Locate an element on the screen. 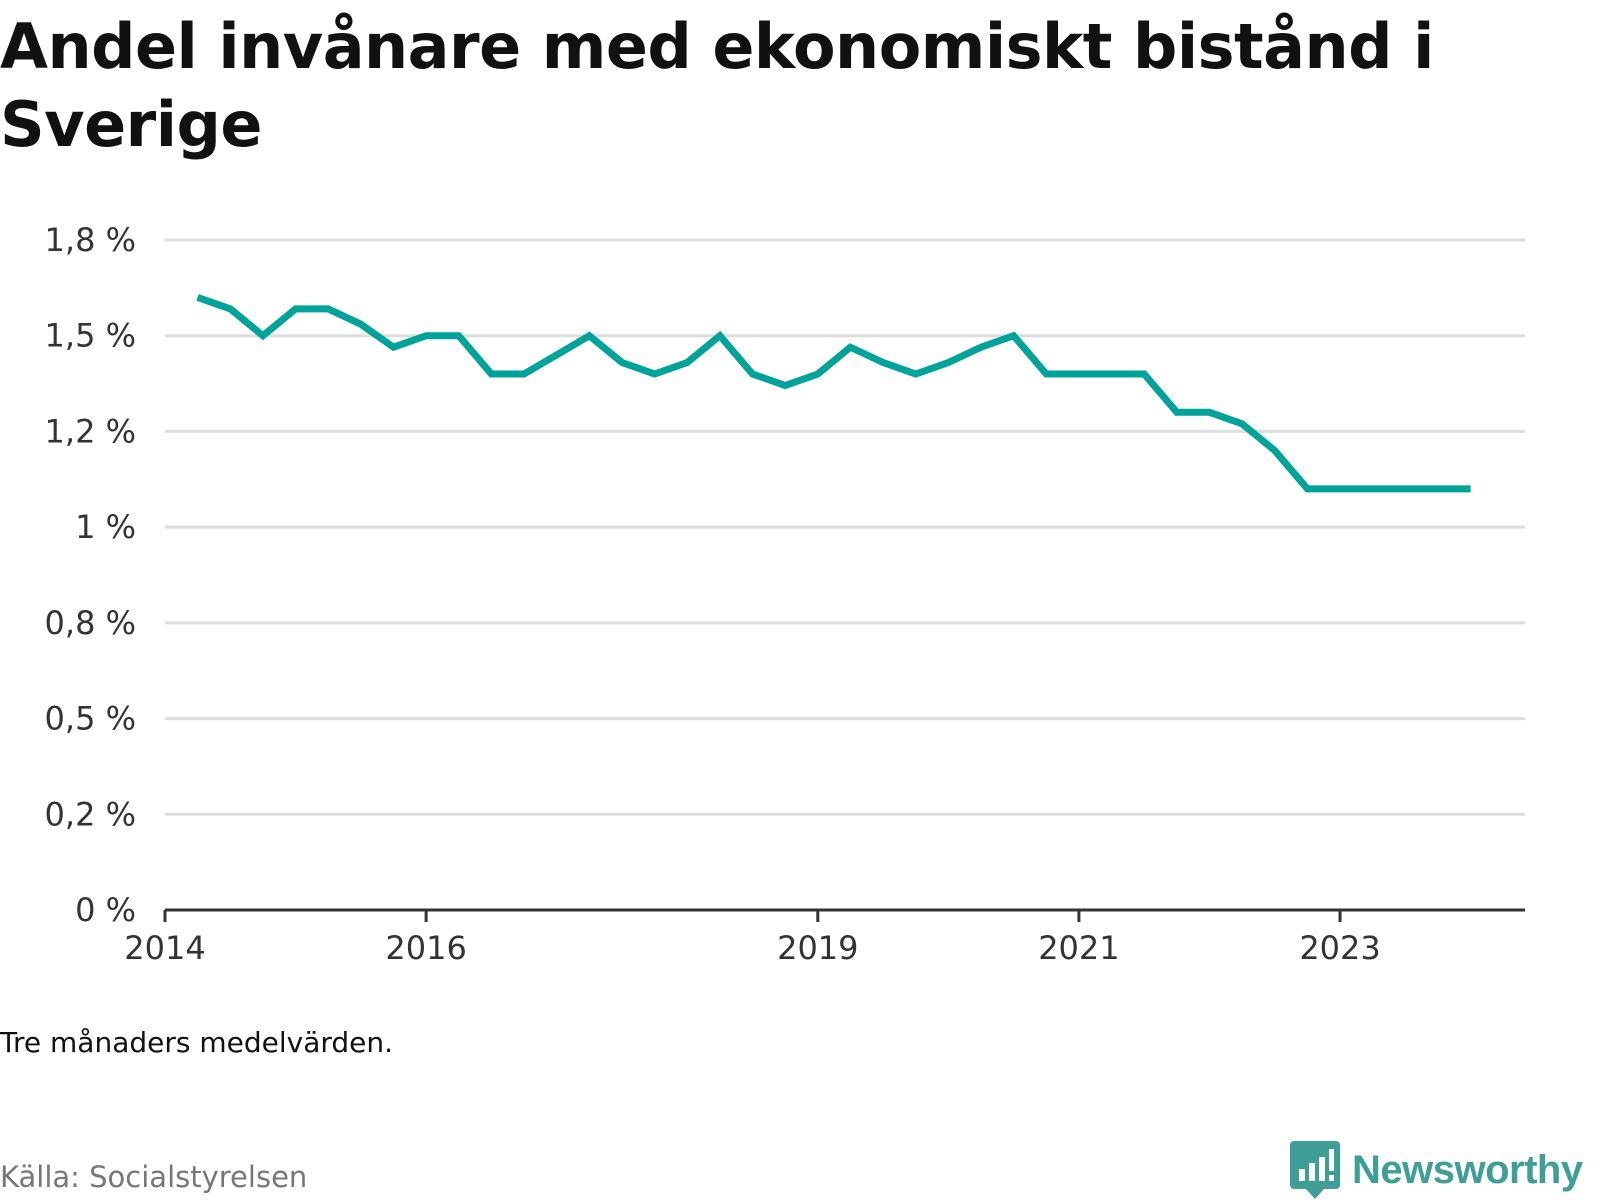  series-group is located at coordinates (833, 393).